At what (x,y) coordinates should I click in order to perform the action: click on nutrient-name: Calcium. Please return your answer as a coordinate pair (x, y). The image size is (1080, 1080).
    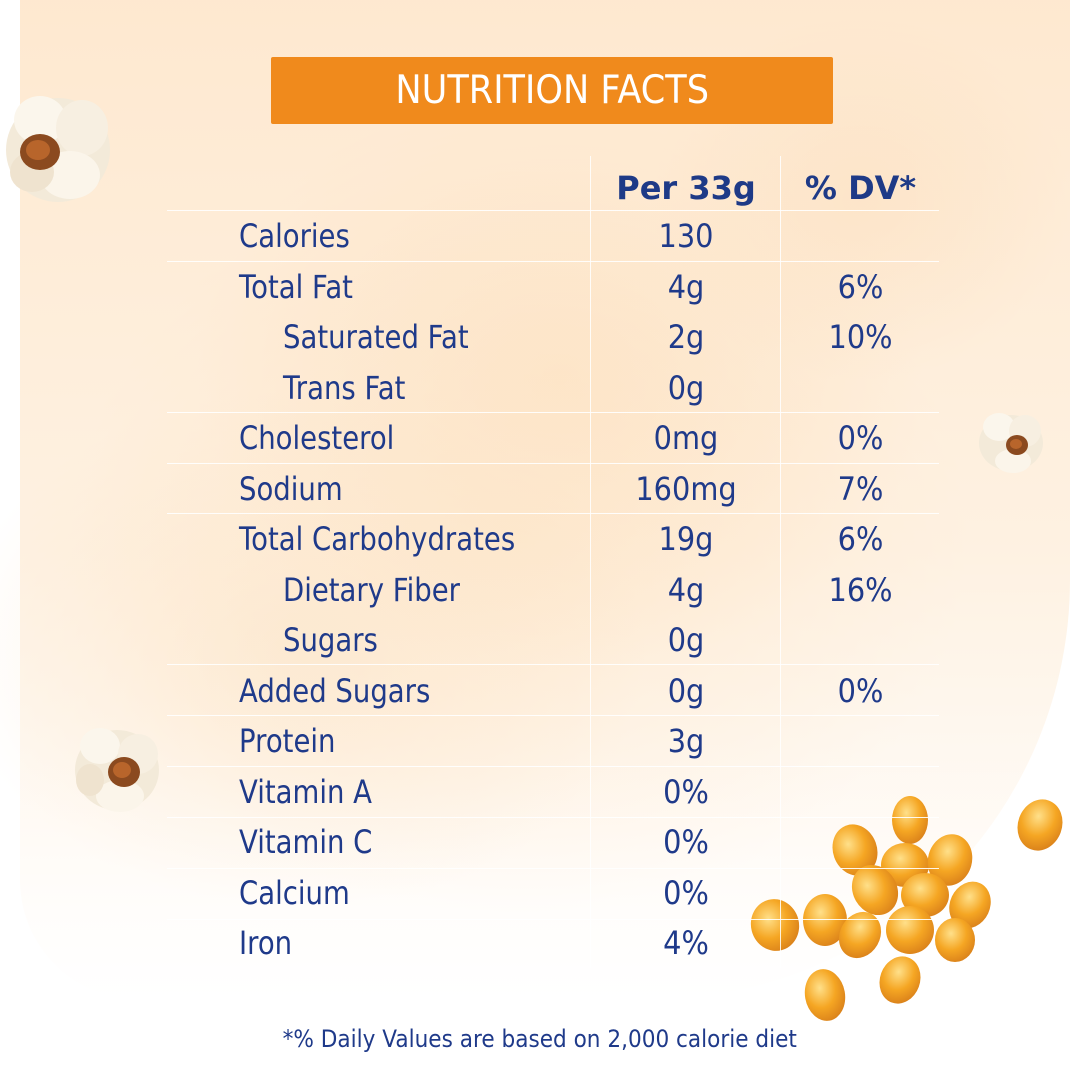
    Looking at the image, I should click on (294, 892).